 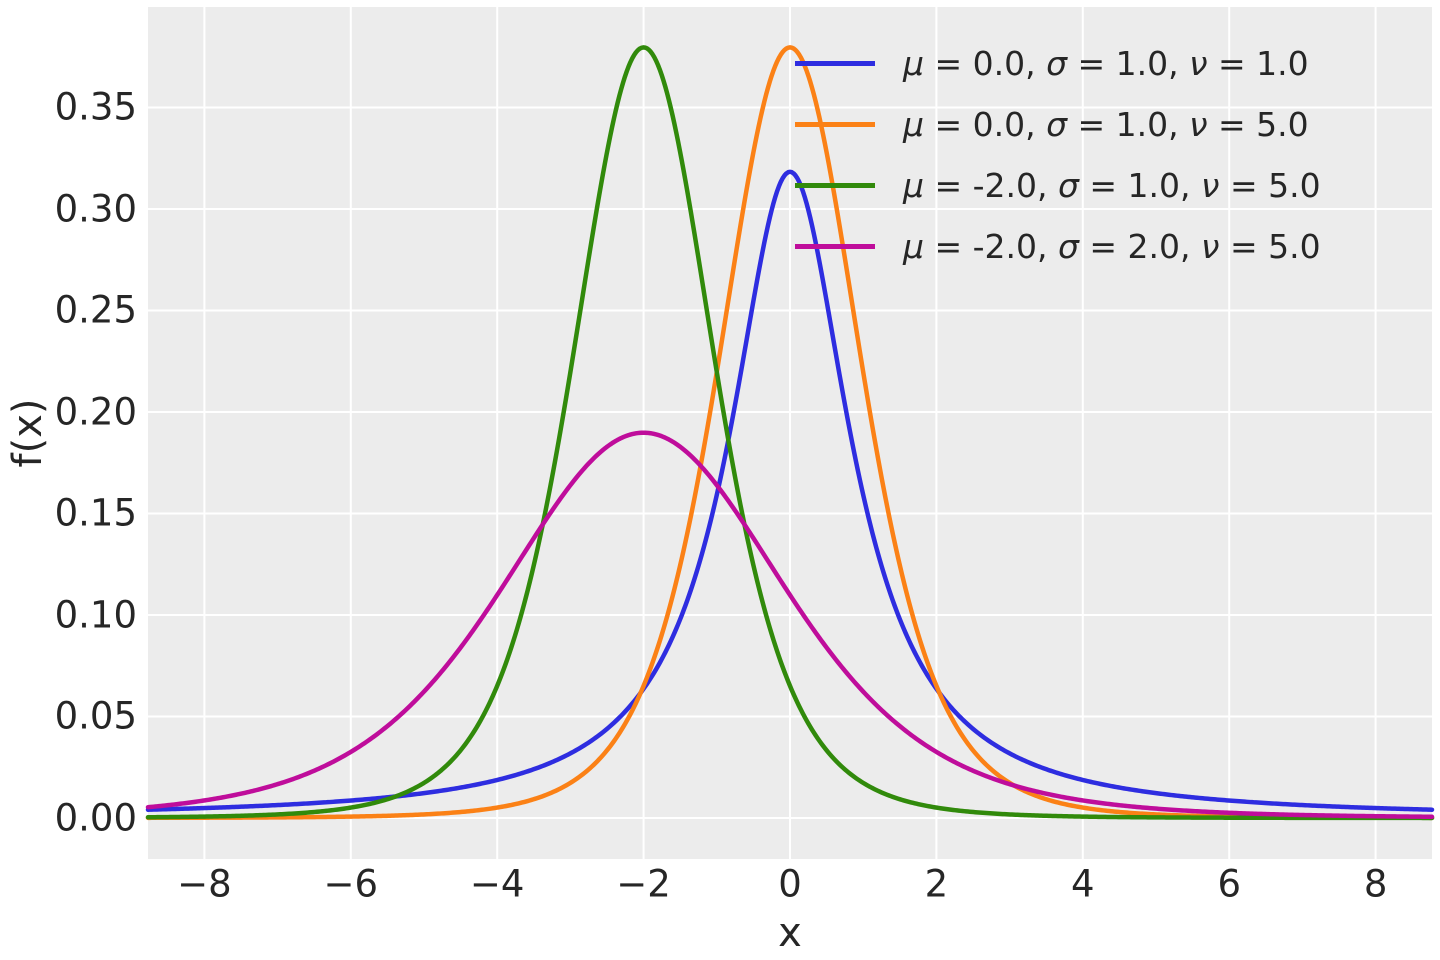 I want to click on x-axis-label: x, so click(x=790, y=933).